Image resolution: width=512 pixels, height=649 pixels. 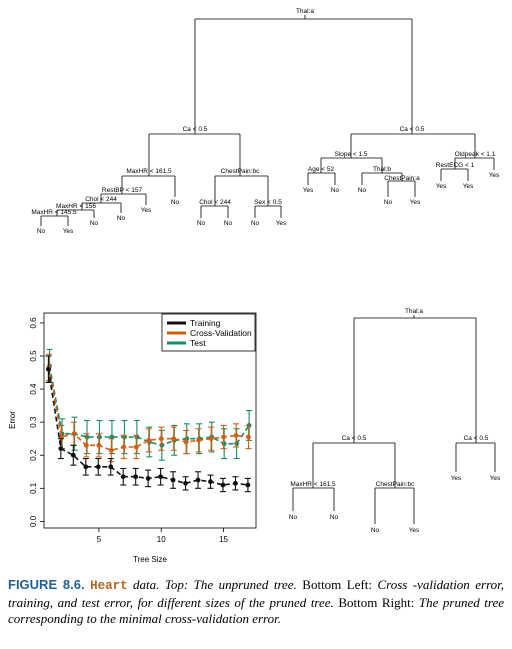 What do you see at coordinates (205, 323) in the screenshot?
I see `legend-label-training: Training` at bounding box center [205, 323].